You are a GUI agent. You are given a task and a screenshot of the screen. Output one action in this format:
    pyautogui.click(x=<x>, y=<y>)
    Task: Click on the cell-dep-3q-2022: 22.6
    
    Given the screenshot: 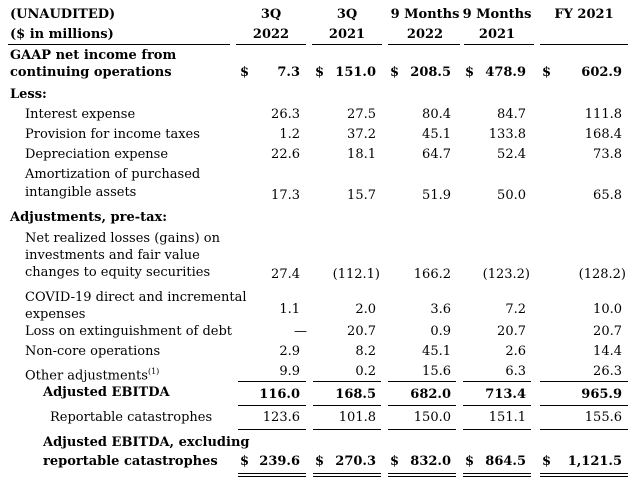 What is the action you would take?
    pyautogui.click(x=285, y=154)
    